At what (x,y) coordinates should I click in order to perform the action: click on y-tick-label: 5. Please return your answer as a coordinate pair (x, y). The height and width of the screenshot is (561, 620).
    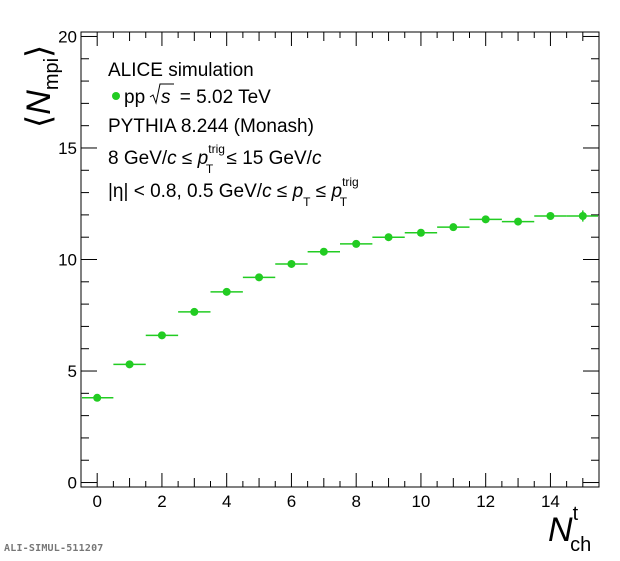
    Looking at the image, I should click on (72, 371).